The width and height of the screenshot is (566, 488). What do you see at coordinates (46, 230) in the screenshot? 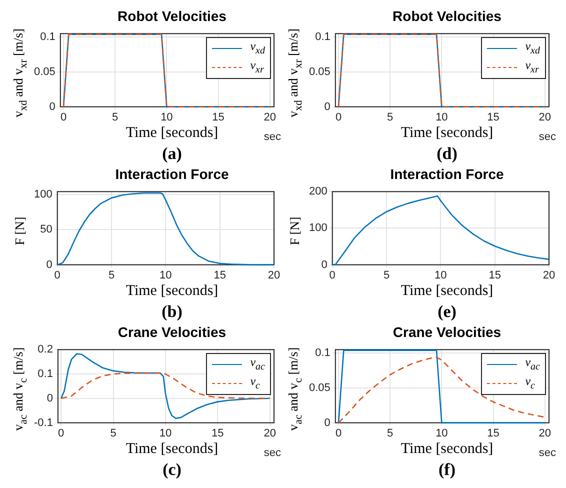
I see `y-tick-label: 50` at bounding box center [46, 230].